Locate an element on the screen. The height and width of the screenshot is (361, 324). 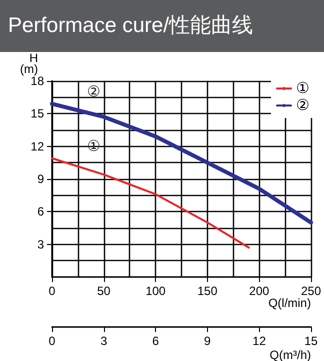
x-tick-label: 150 is located at coordinates (207, 291).